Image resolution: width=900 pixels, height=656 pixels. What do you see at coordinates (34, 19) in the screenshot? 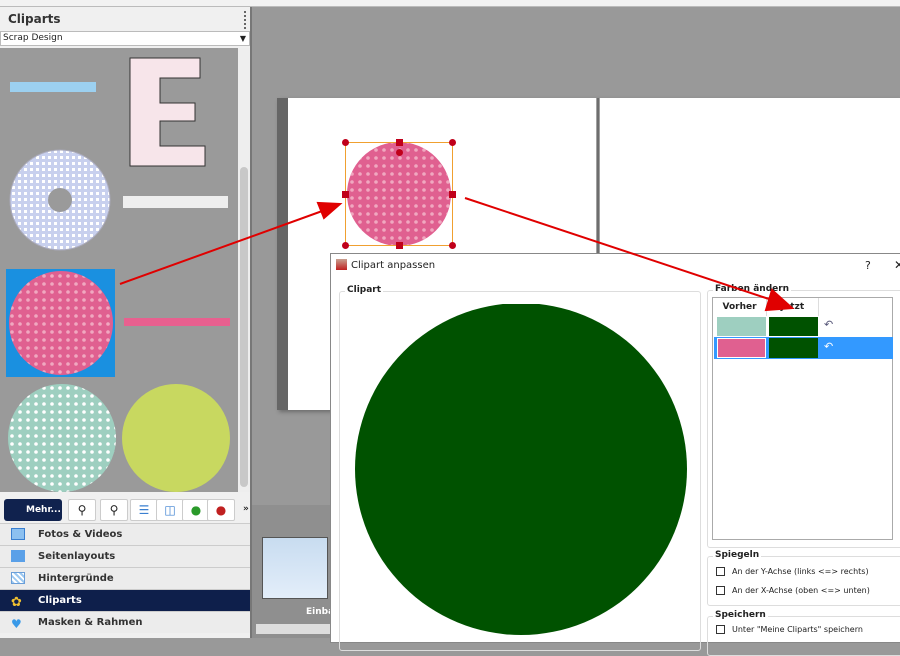
I see `panel-title: Cliparts` at bounding box center [34, 19].